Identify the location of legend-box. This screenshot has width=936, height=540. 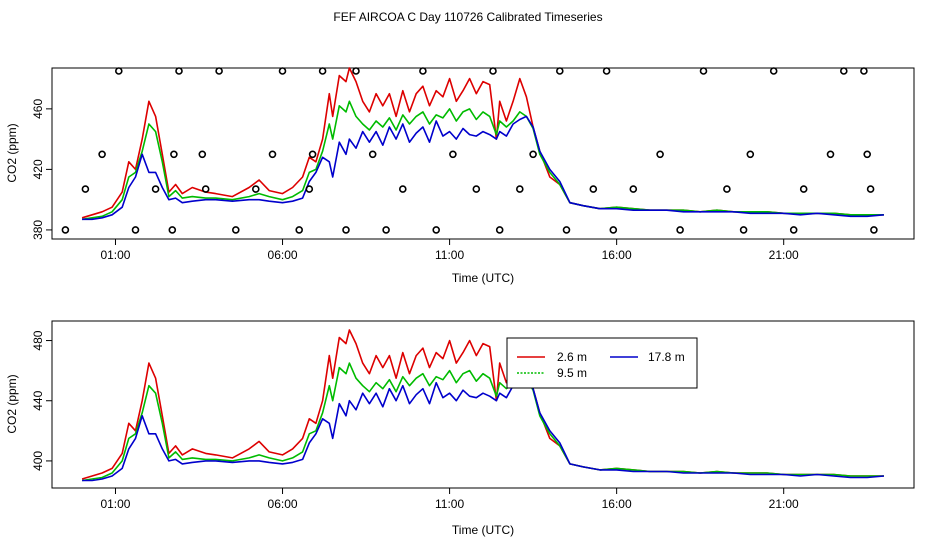
(602, 363).